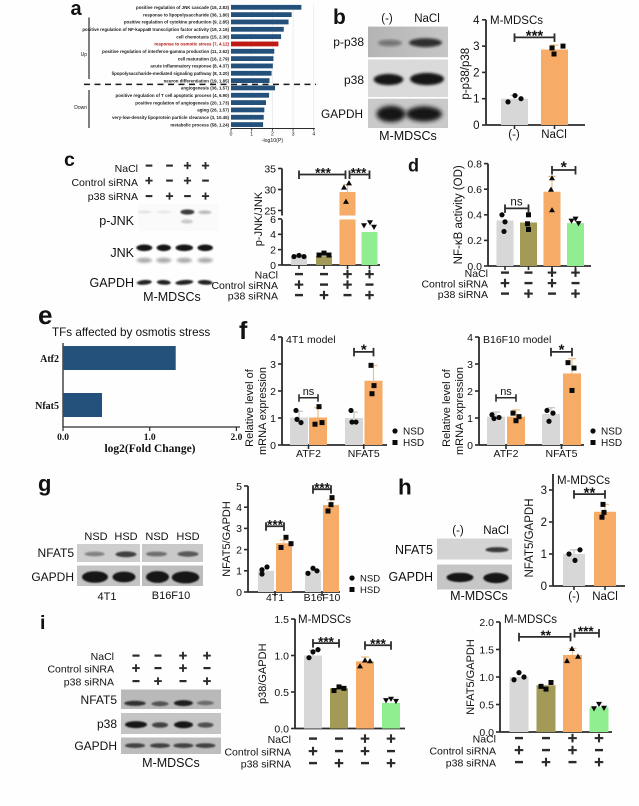 The height and width of the screenshot is (806, 639). Describe the element at coordinates (239, 487) in the screenshot. I see `svg-text: 5` at that location.